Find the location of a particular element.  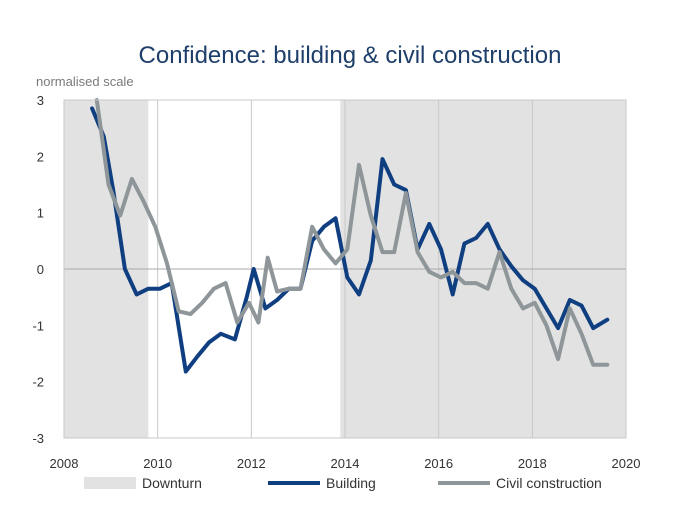

legend-item-civil-construction: Civil construction is located at coordinates (520, 483).